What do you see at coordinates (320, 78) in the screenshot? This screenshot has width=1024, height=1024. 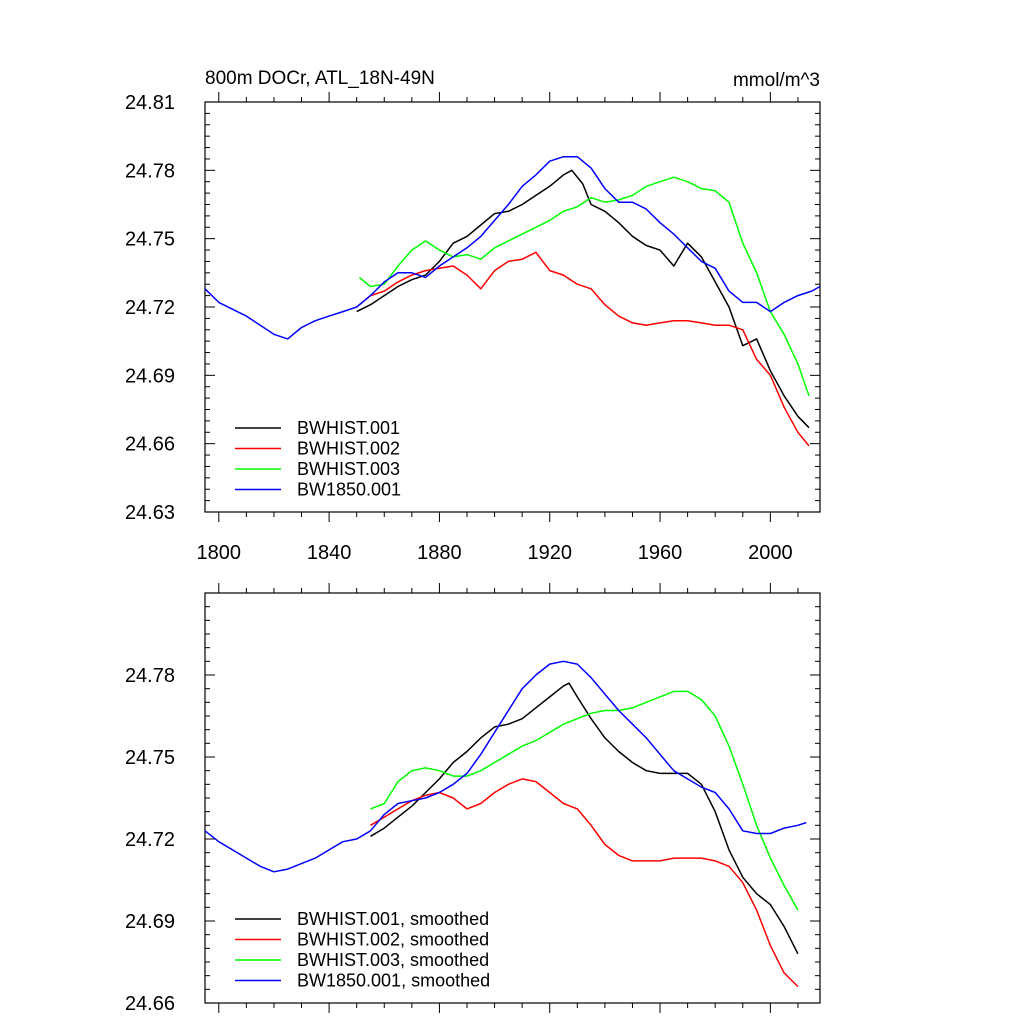 I see `chart-title: 800m DOCr, ATL_18N-49N` at bounding box center [320, 78].